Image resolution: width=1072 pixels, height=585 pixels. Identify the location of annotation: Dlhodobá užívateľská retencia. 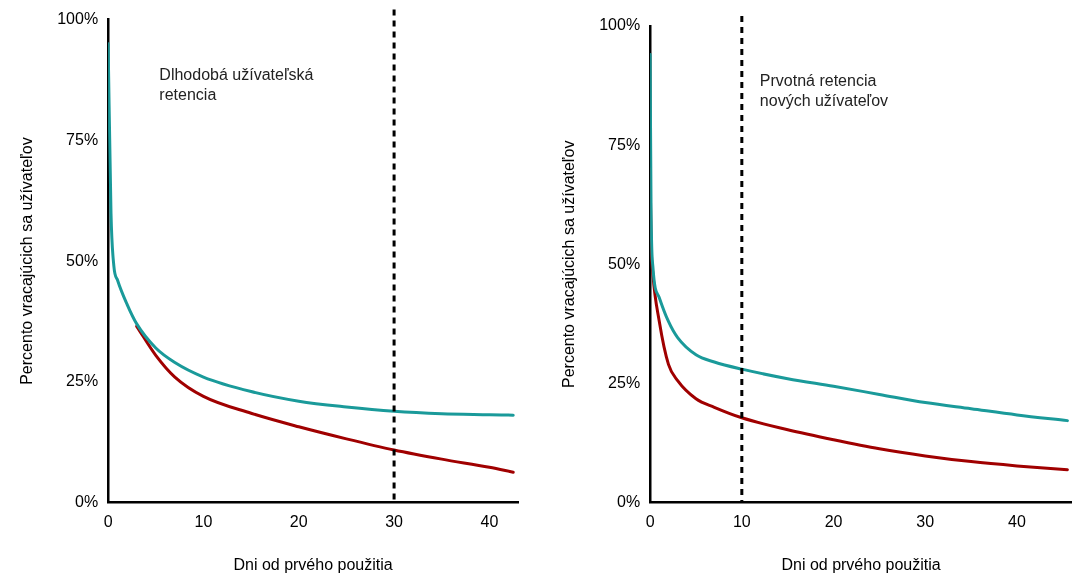
(236, 85).